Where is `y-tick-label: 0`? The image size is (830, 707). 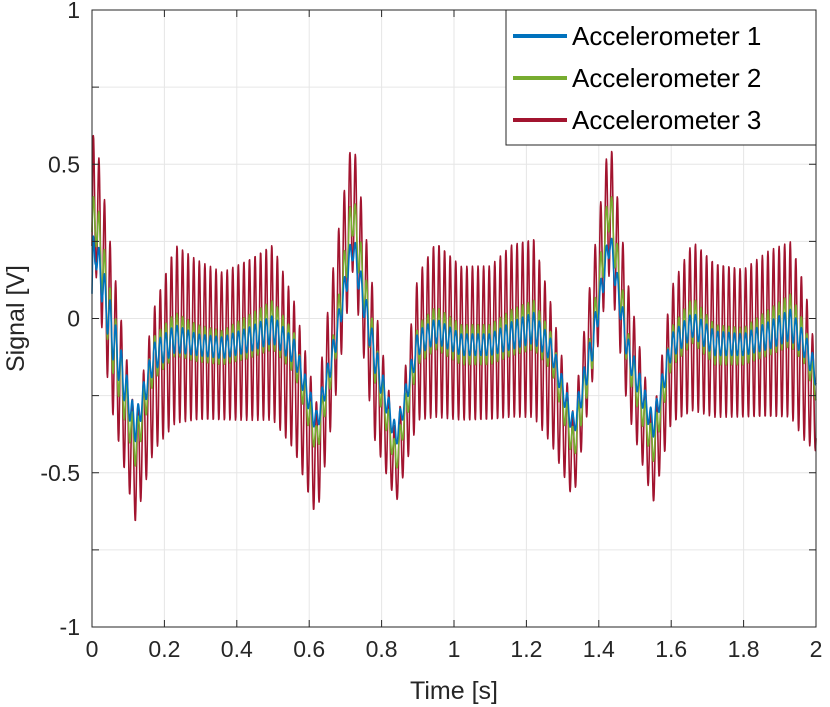
y-tick-label: 0 is located at coordinates (73, 319).